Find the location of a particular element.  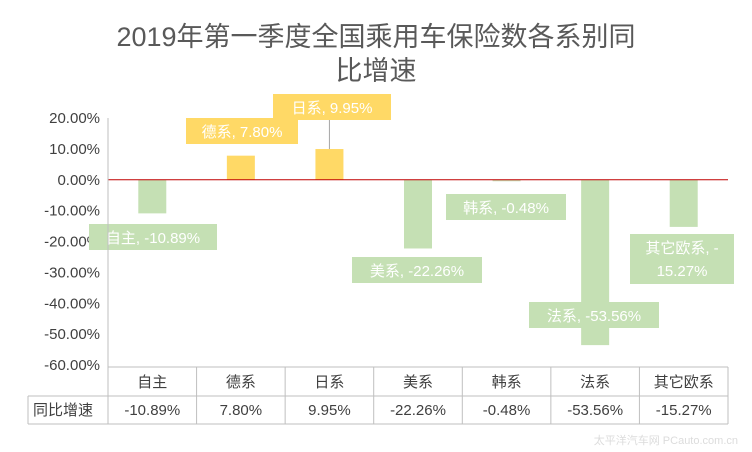

table-value-cell: -0.48% is located at coordinates (507, 410).